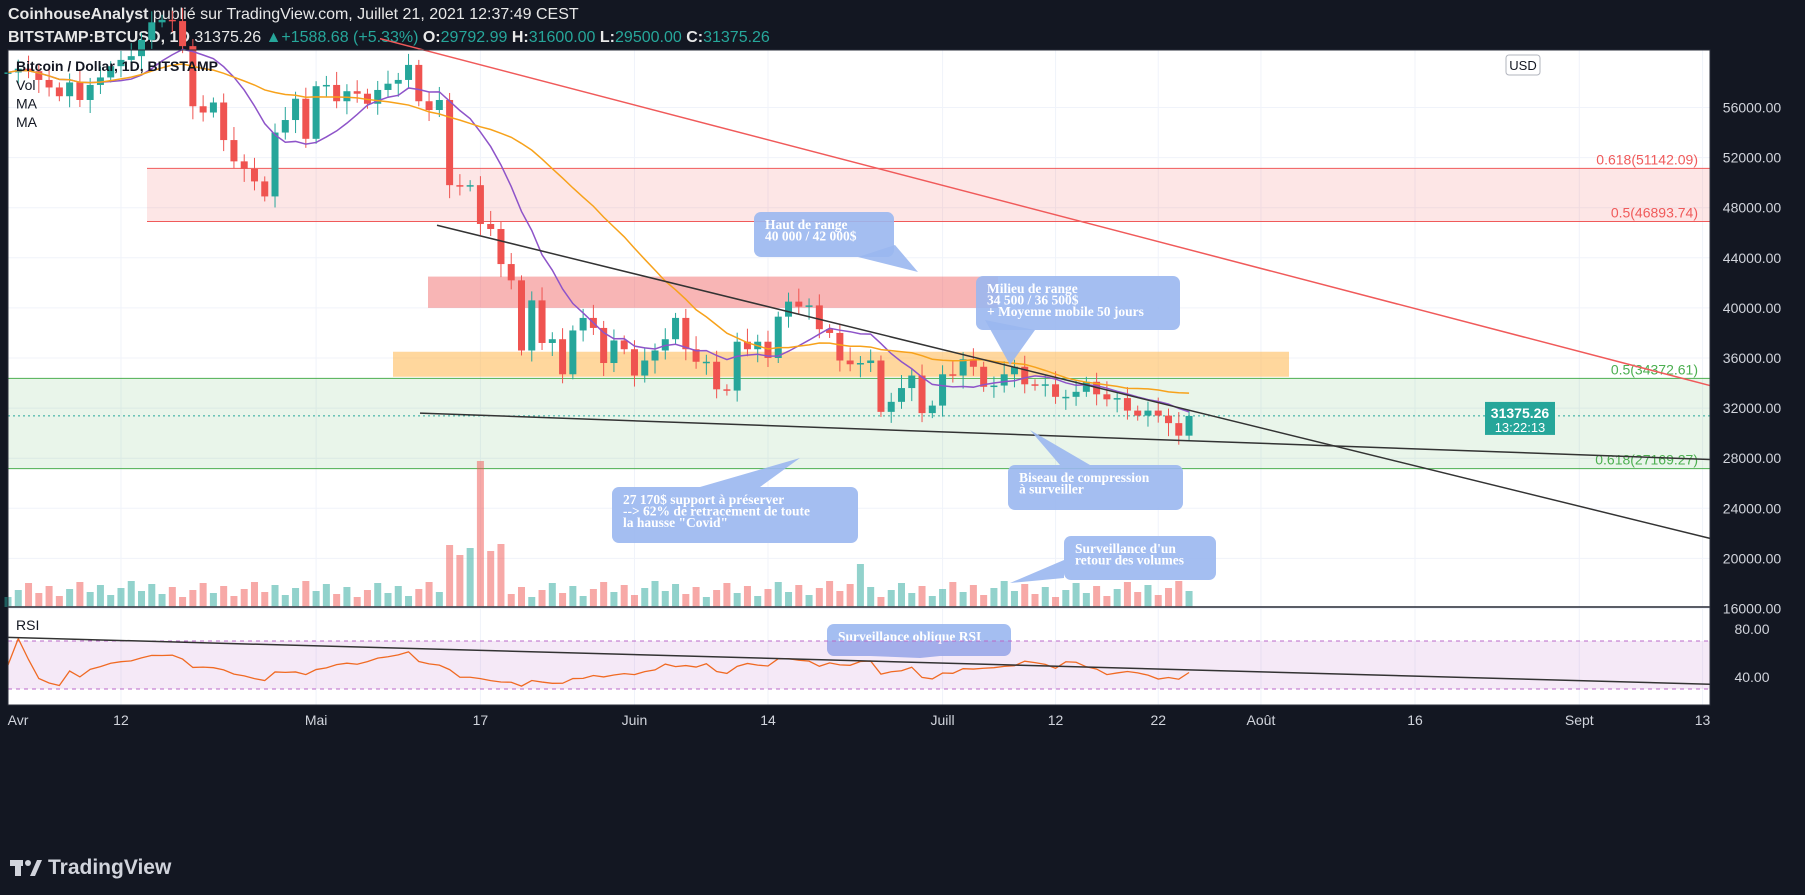 This screenshot has width=1805, height=895. I want to click on rsi-trendline, so click(859, 660).